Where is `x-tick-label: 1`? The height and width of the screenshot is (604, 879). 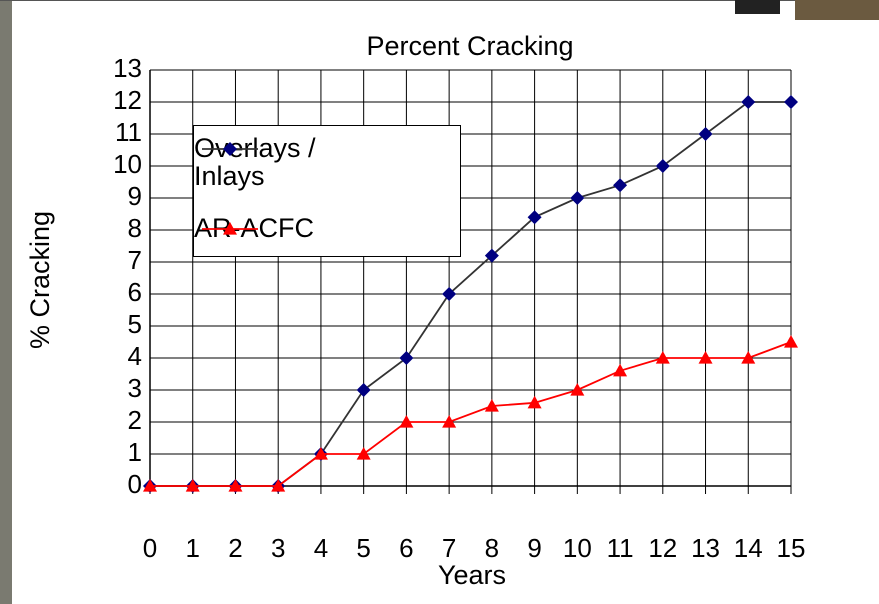
x-tick-label: 1 is located at coordinates (192, 548).